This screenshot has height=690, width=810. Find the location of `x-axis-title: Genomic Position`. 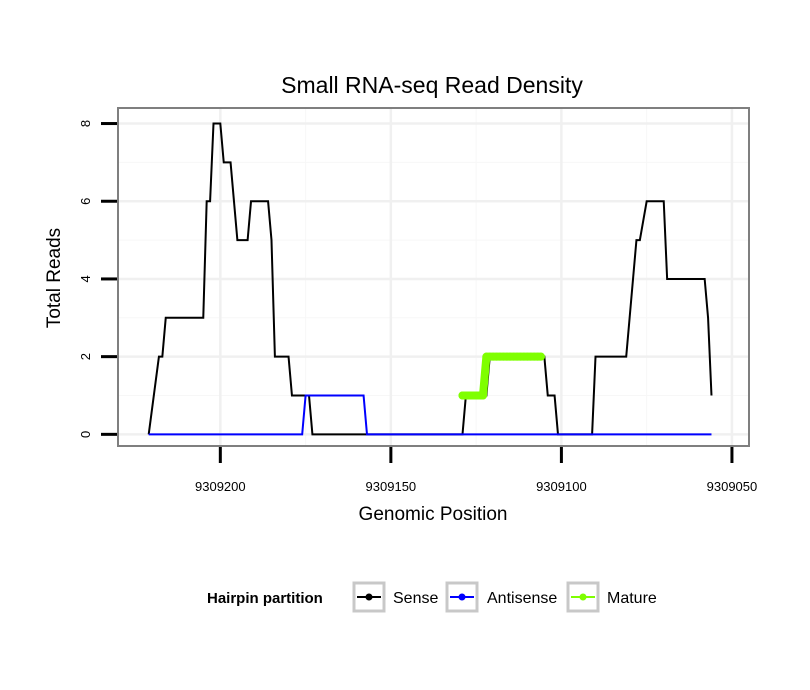

x-axis-title: Genomic Position is located at coordinates (433, 514).